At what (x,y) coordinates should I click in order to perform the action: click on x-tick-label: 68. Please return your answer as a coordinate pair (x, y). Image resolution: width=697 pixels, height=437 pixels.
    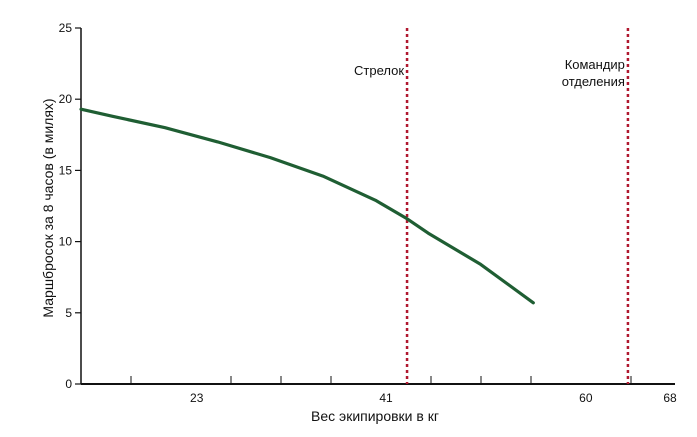
    Looking at the image, I should click on (670, 398).